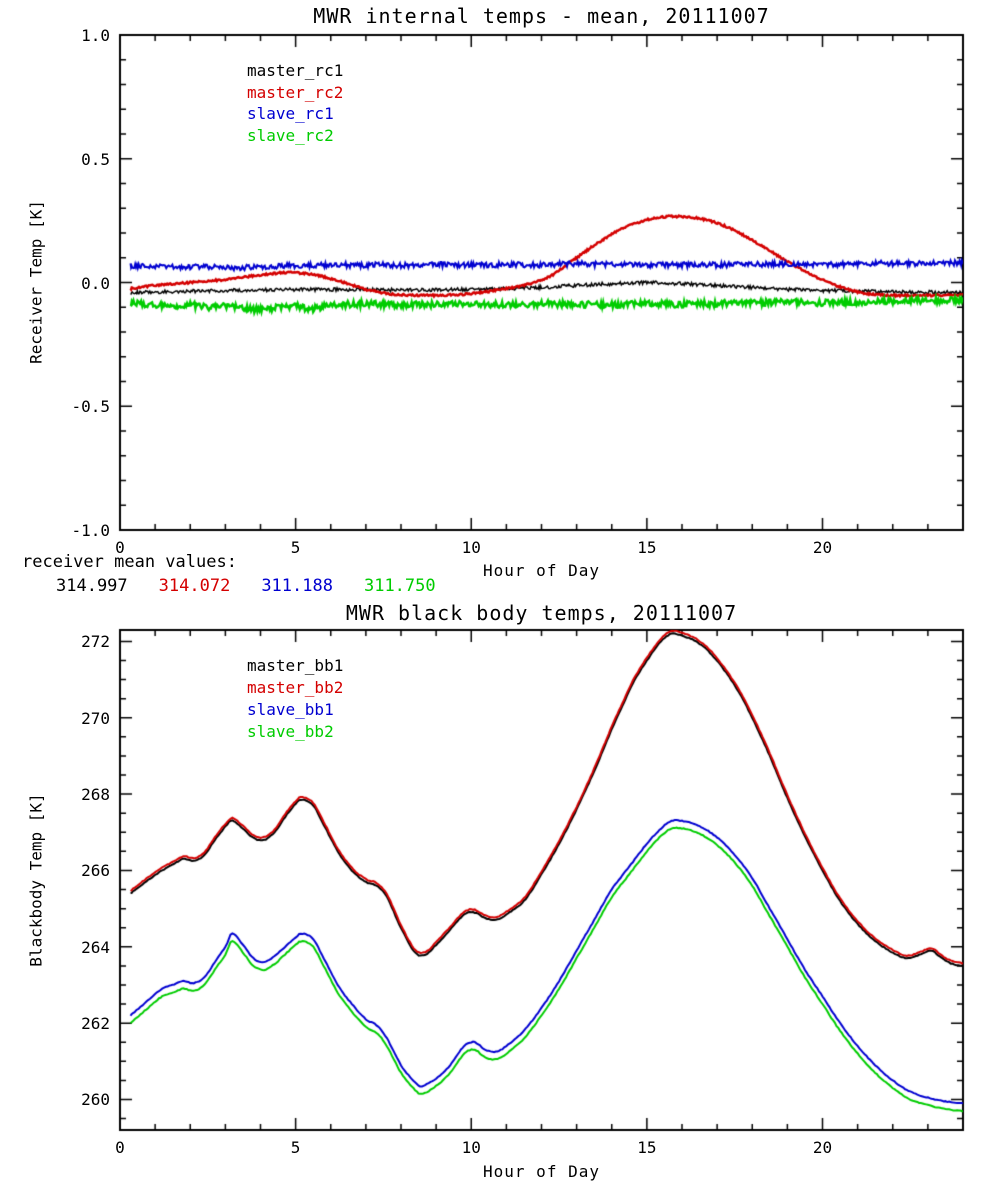 The image size is (1000, 1200). I want to click on y-tick-label: 1.0, so click(95, 35).